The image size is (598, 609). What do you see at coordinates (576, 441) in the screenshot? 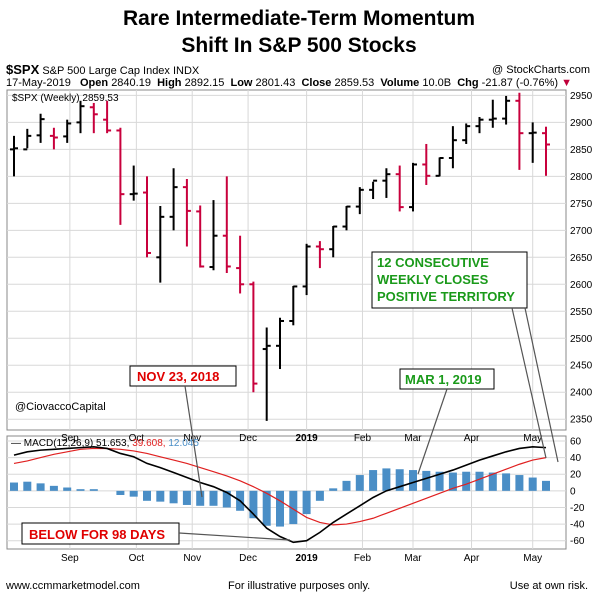
I see `macd-tick-label: 60` at bounding box center [576, 441].